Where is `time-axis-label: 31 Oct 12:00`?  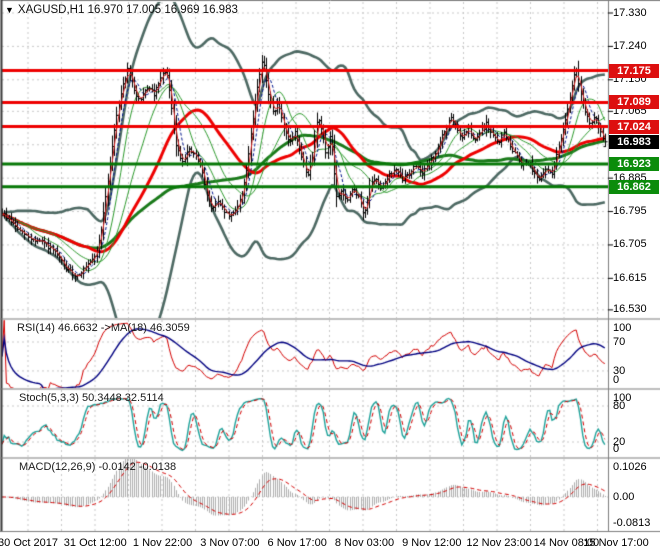 time-axis-label: 31 Oct 12:00 is located at coordinates (95, 543).